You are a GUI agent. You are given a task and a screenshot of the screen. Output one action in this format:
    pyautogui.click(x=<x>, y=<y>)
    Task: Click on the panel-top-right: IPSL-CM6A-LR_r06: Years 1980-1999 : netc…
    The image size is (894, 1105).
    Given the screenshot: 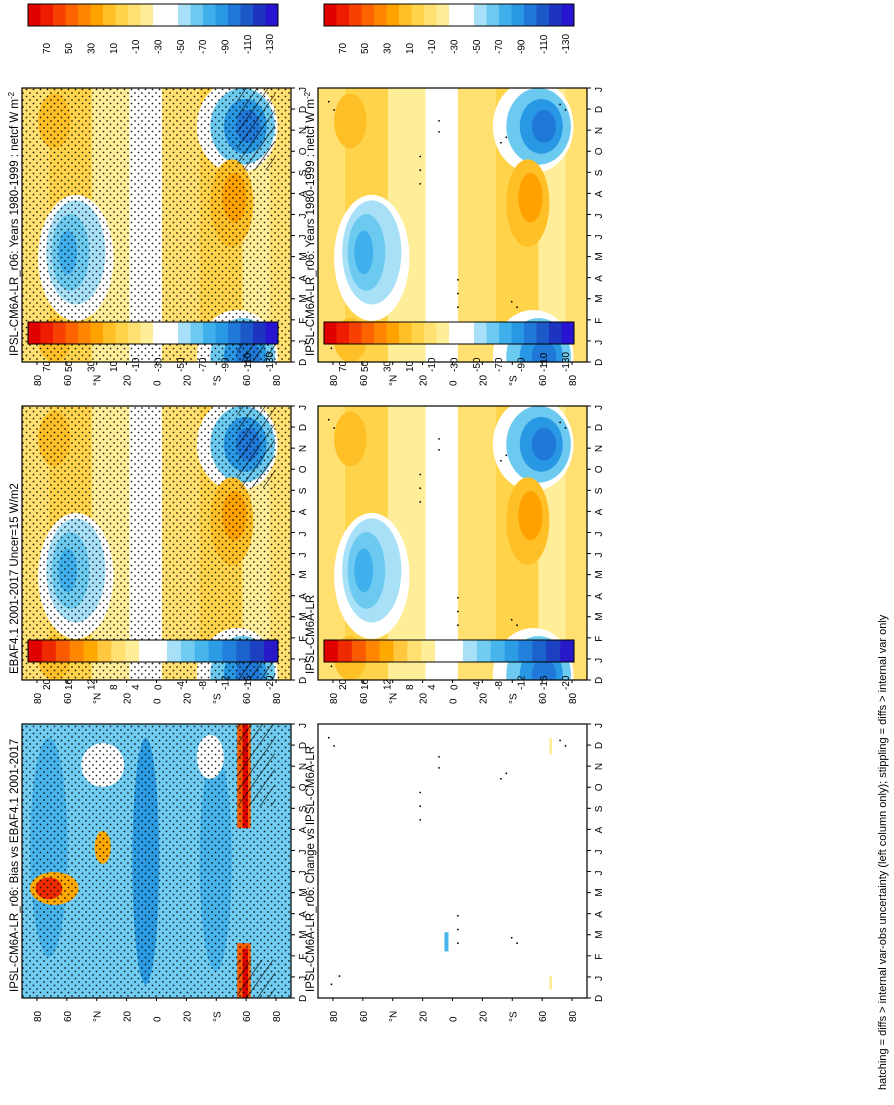 What is the action you would take?
    pyautogui.click(x=454, y=194)
    